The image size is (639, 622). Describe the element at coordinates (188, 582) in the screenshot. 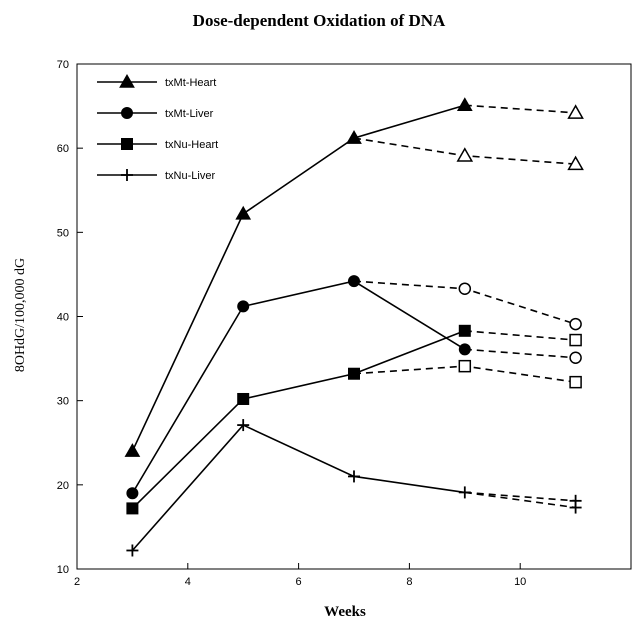

I see `x-tick-label: 4` at that location.